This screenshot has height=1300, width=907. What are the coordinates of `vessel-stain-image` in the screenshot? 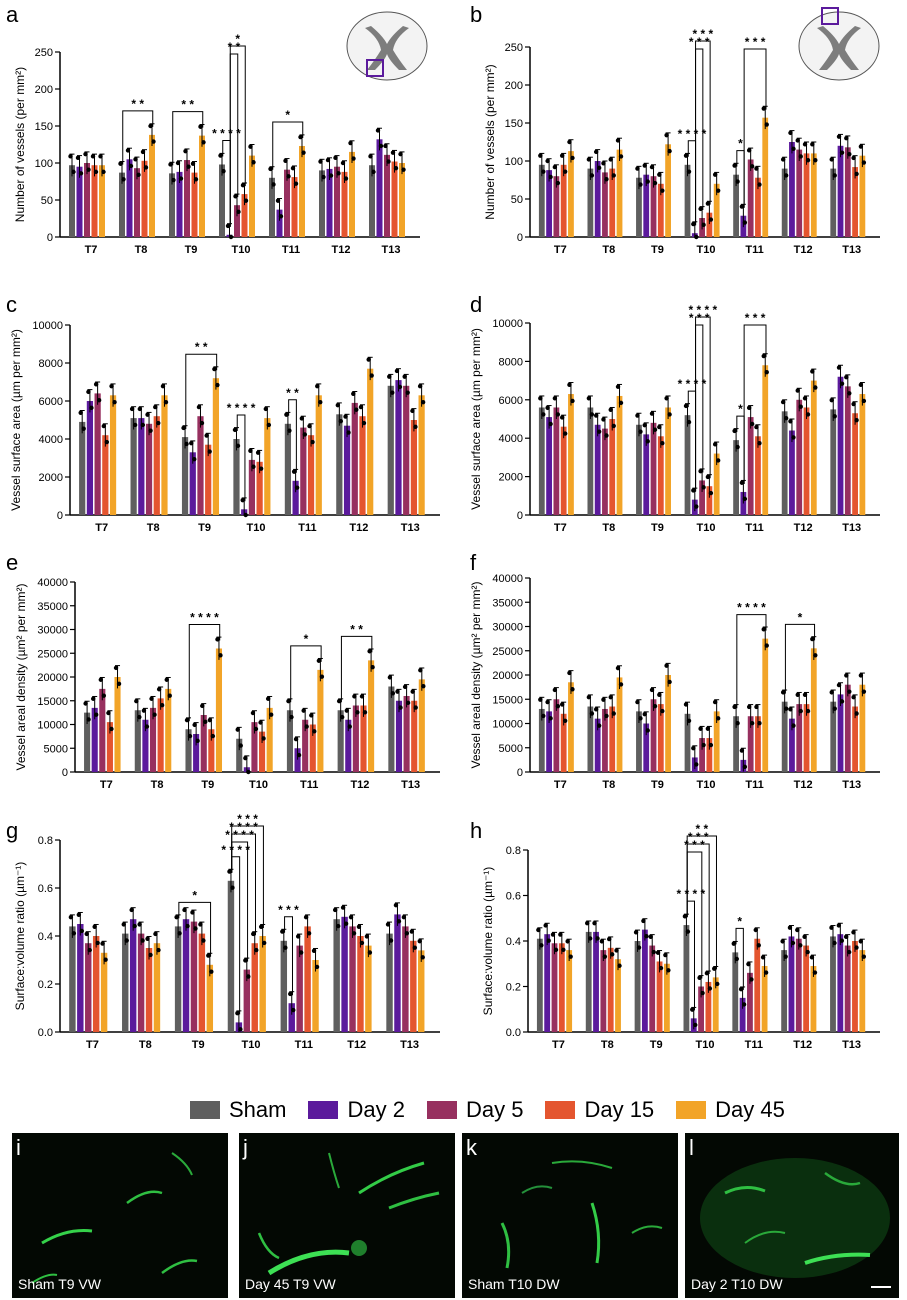 It's located at (114, 1218).